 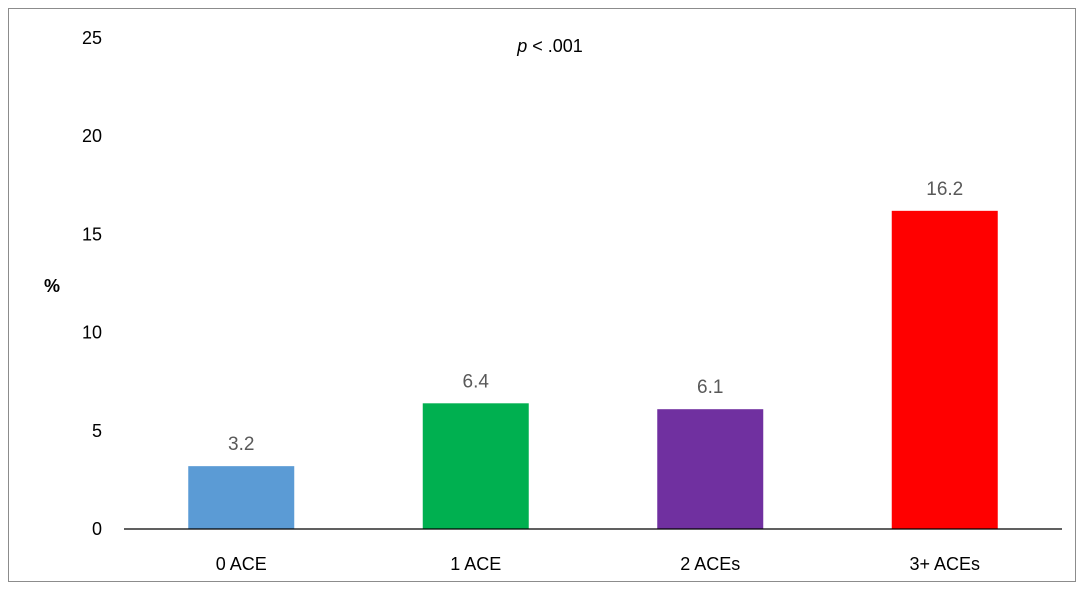 I want to click on bar-data-label: 6.4, so click(x=476, y=381).